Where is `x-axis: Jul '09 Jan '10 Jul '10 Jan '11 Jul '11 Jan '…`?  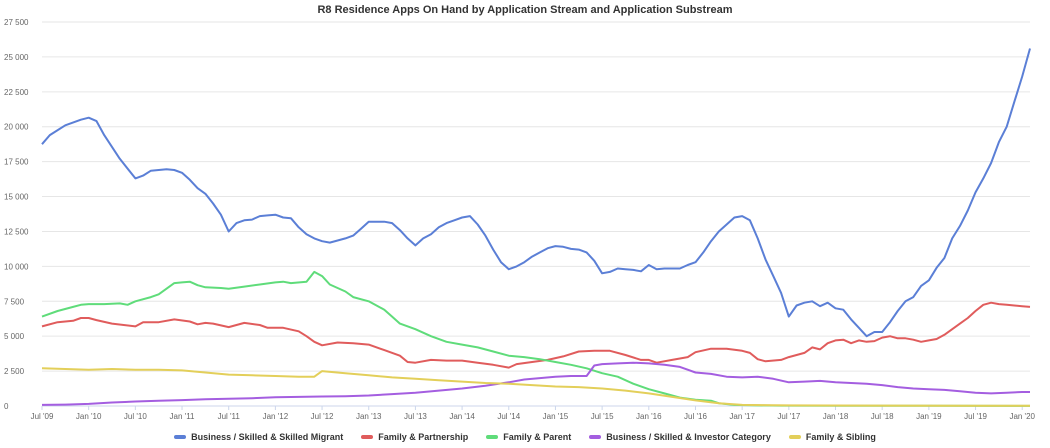 x-axis: Jul '09 Jan '10 Jul '10 Jan '11 Jul '11 Jan '… is located at coordinates (533, 413).